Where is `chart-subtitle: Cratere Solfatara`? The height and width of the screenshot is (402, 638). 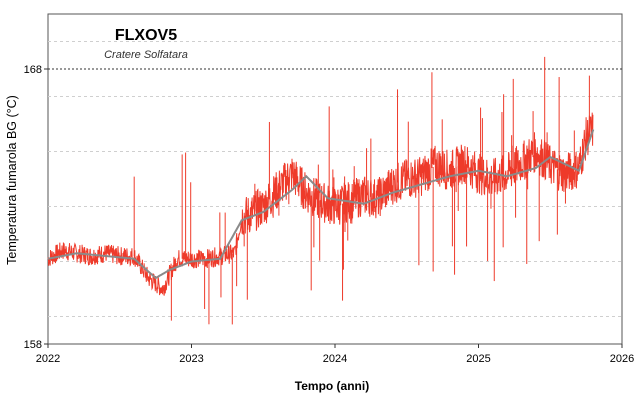 chart-subtitle: Cratere Solfatara is located at coordinates (146, 55).